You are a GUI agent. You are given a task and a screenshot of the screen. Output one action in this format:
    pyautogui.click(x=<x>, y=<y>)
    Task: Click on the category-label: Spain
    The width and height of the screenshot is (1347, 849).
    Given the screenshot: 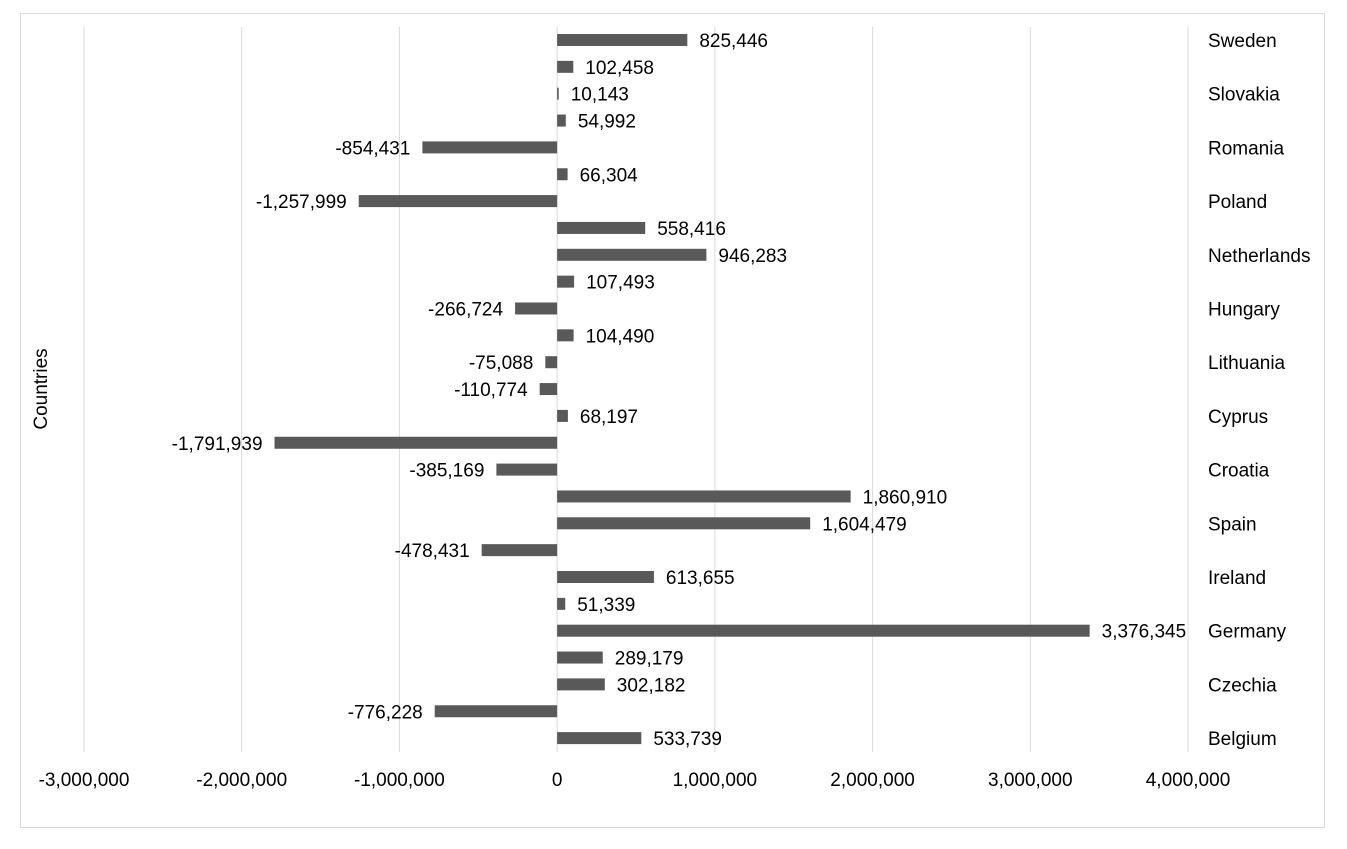 What is the action you would take?
    pyautogui.click(x=1232, y=524)
    